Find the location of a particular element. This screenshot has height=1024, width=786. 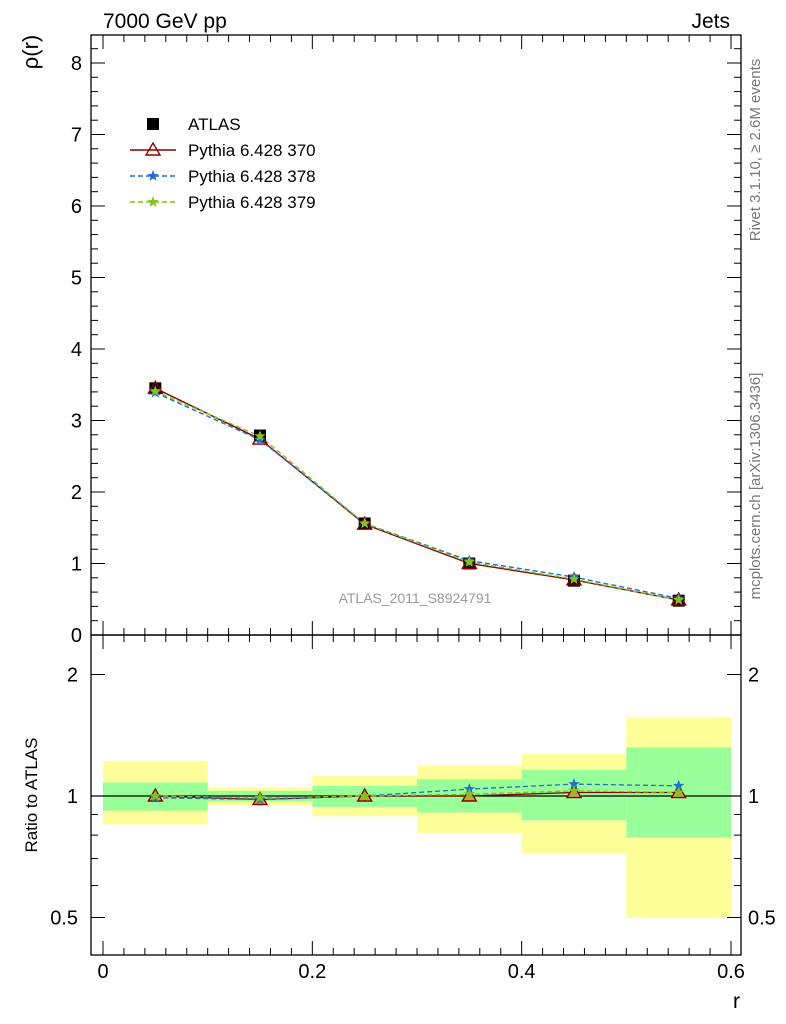

ratio-y-tick-label: 2 is located at coordinates (72, 676).